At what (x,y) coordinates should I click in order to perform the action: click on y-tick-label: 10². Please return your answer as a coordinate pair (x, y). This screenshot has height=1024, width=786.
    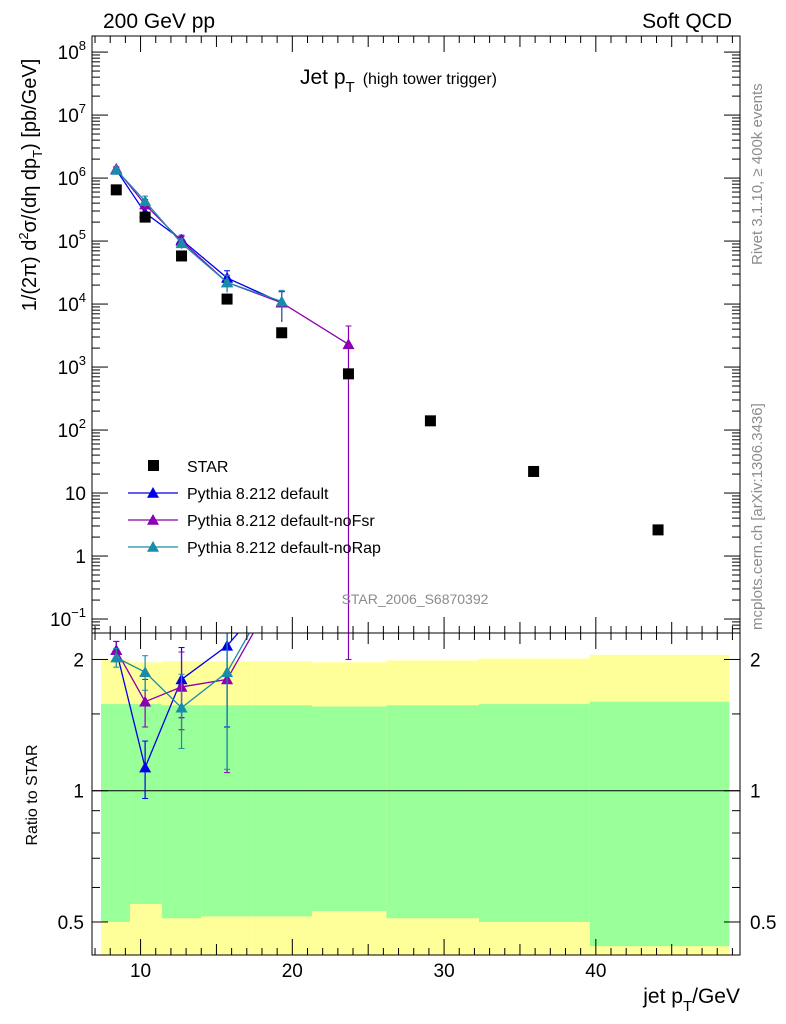
    Looking at the image, I should click on (72, 429).